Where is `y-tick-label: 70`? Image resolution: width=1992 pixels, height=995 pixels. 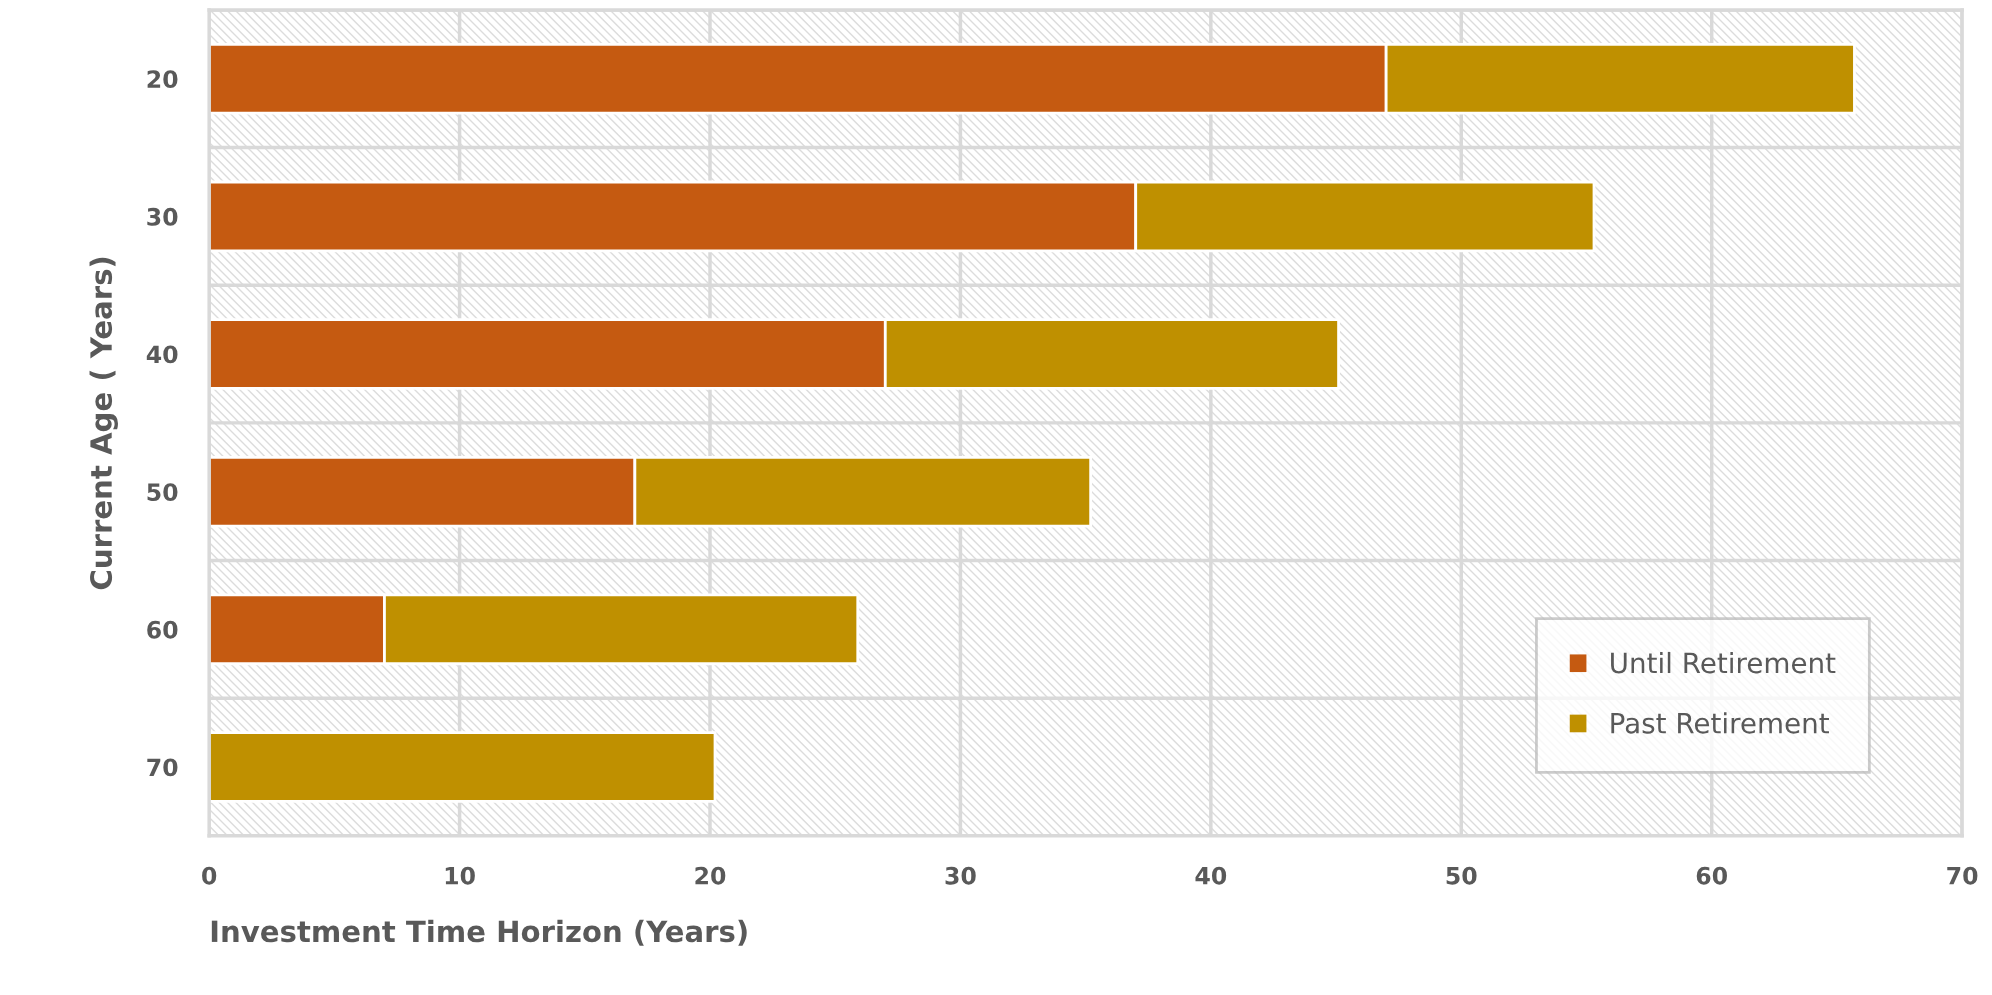 y-tick-label: 70 is located at coordinates (162, 767).